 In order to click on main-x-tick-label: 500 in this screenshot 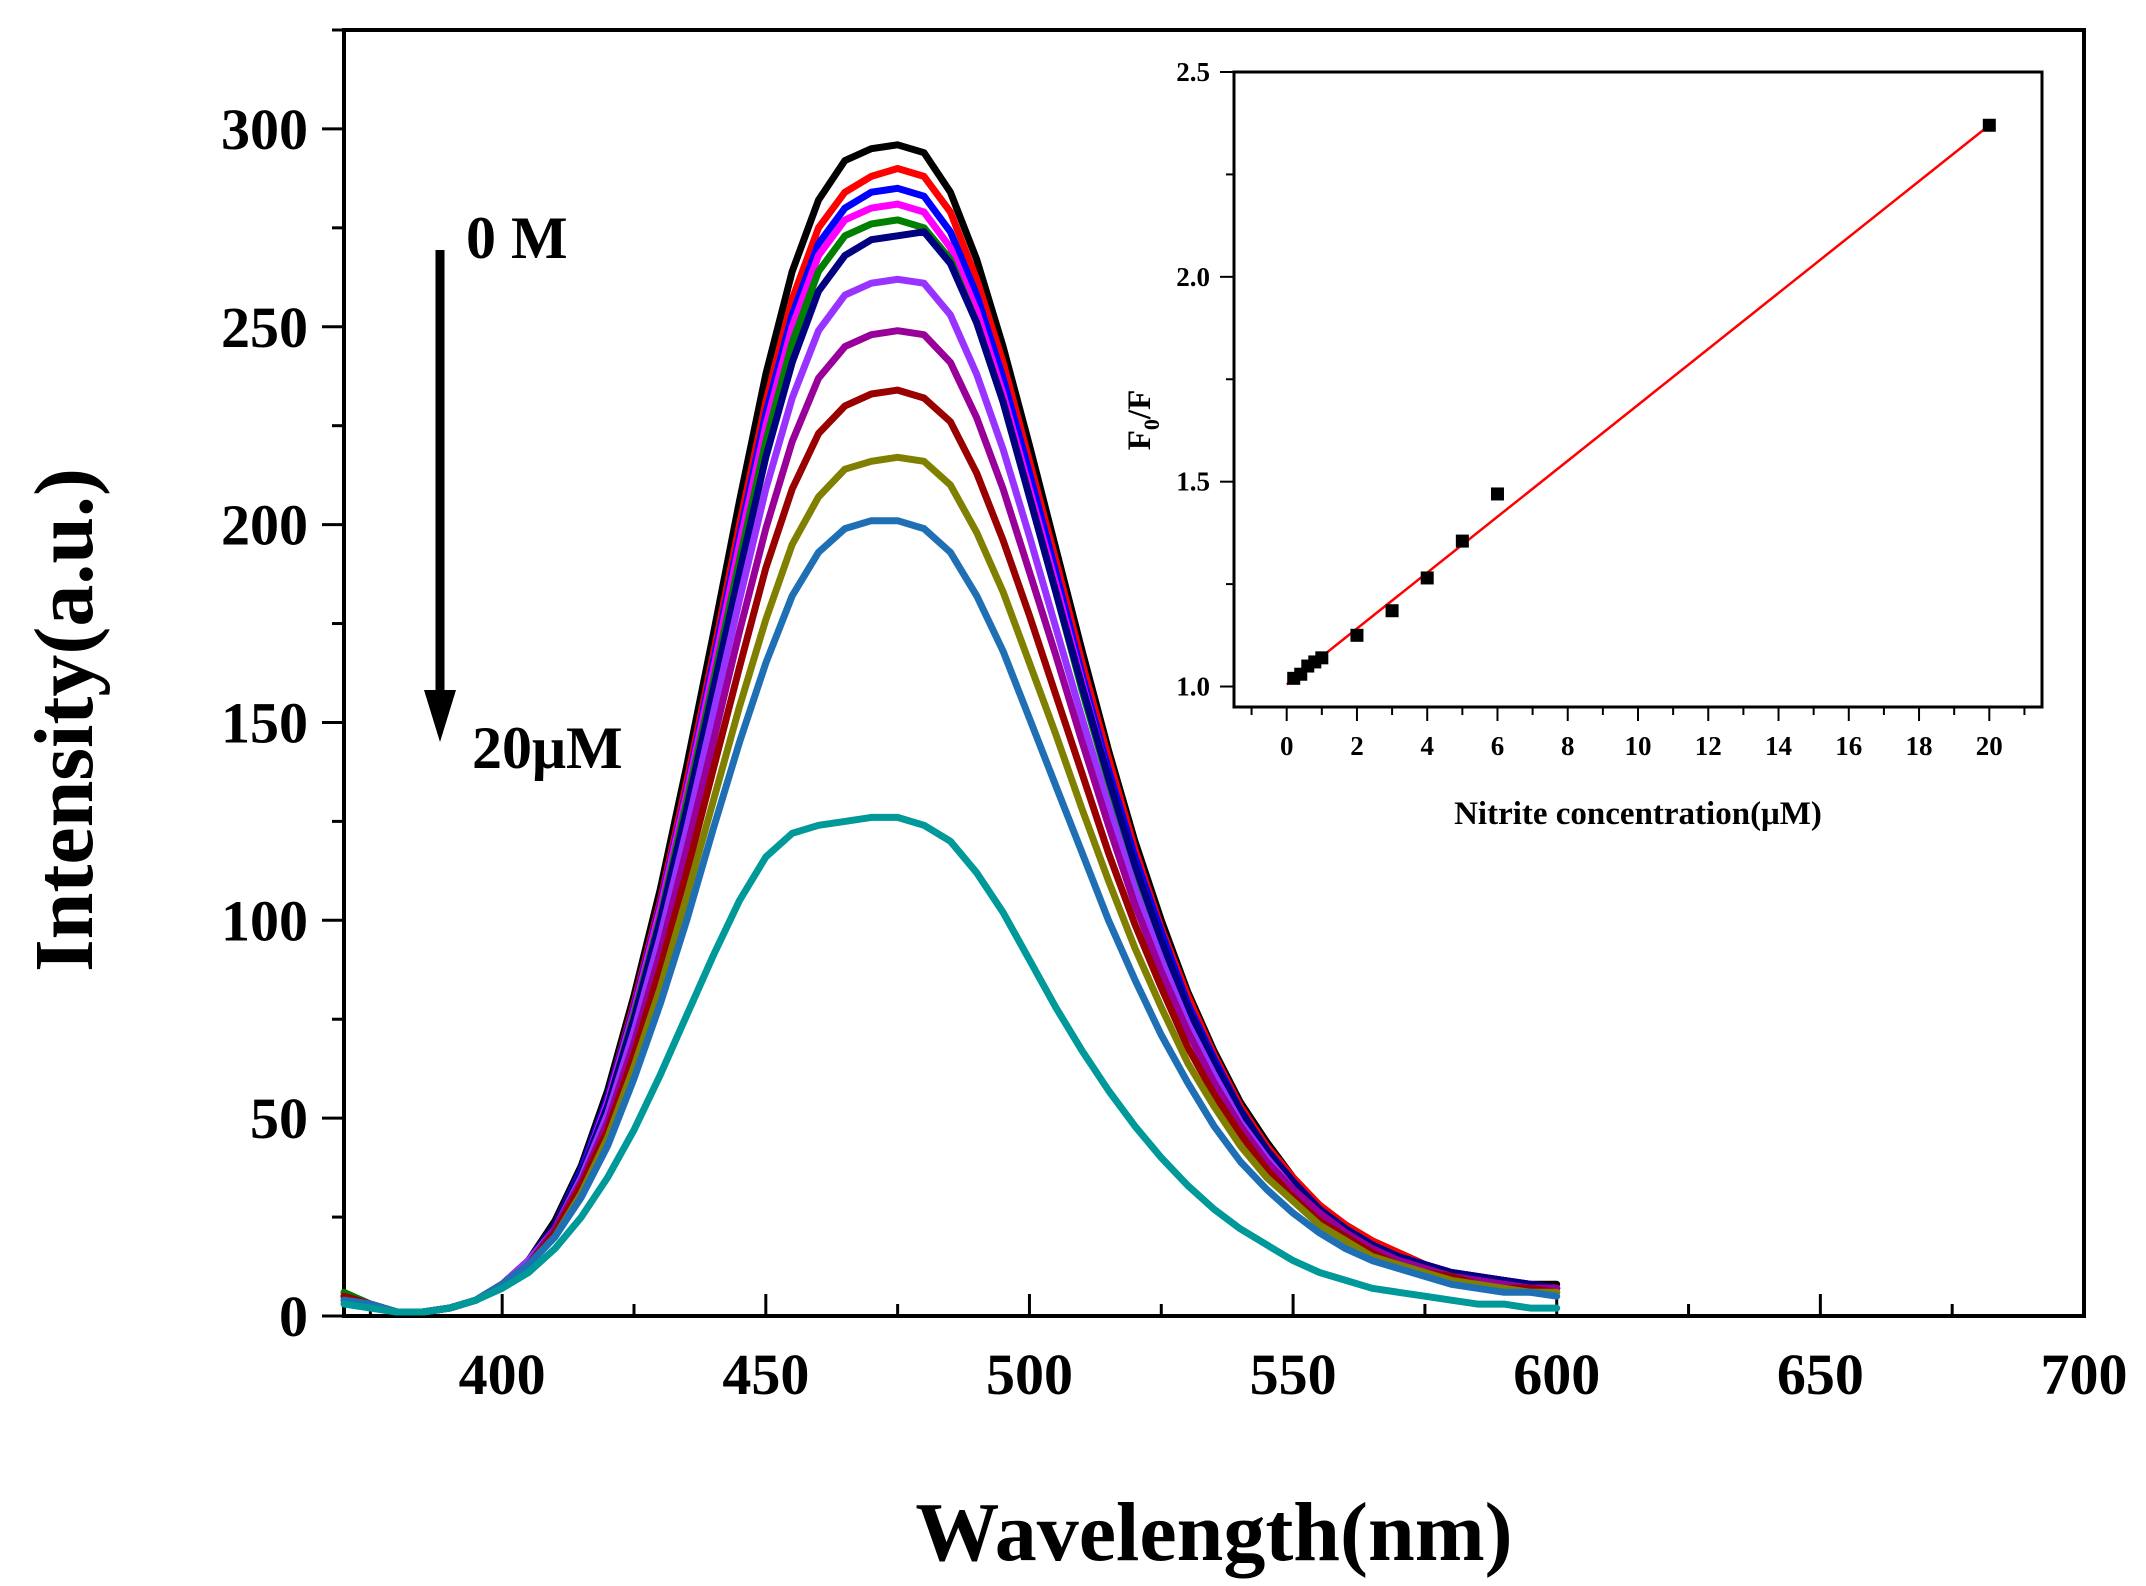, I will do `click(1029, 1374)`.